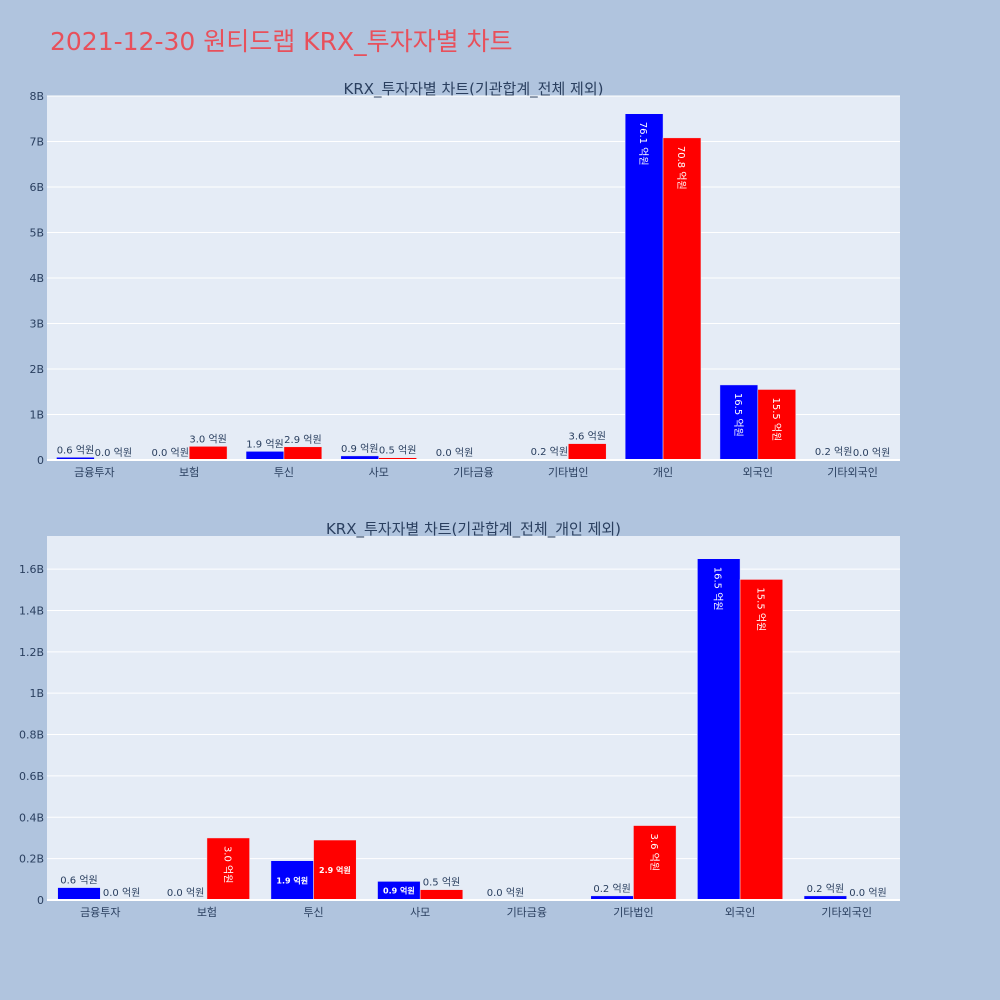 The image size is (1000, 1000). What do you see at coordinates (36, 278) in the screenshot?
I see `y-tick-label: 4B` at bounding box center [36, 278].